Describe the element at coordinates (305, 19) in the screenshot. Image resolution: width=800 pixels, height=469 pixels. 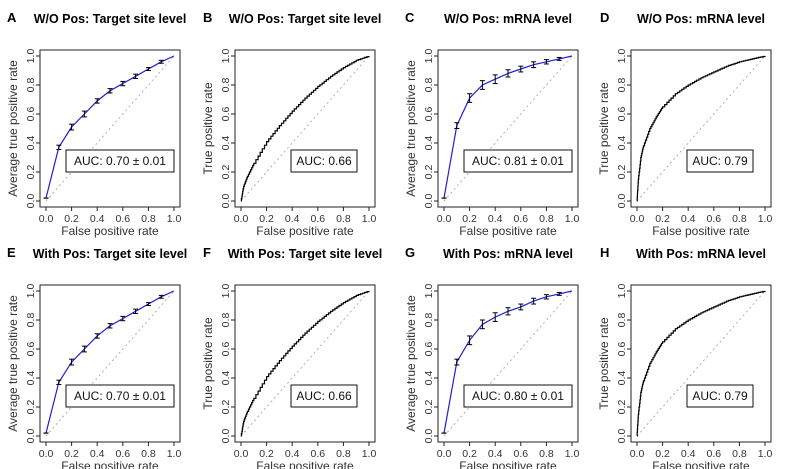
I see `panel-title: W/O Pos: Target site level` at that location.